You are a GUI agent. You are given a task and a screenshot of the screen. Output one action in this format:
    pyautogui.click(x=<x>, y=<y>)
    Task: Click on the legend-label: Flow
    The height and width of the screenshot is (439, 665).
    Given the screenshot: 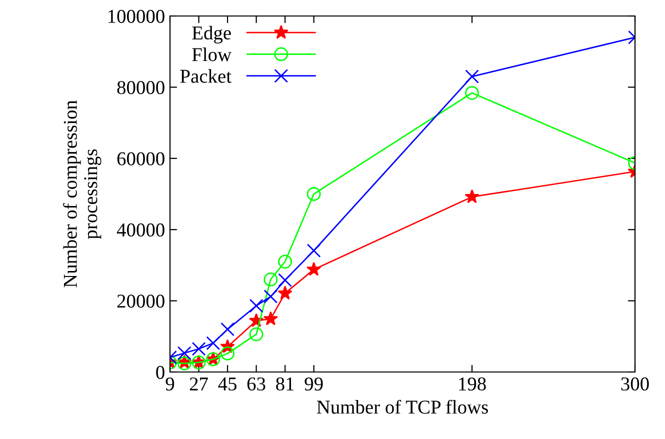 What is the action you would take?
    pyautogui.click(x=212, y=55)
    